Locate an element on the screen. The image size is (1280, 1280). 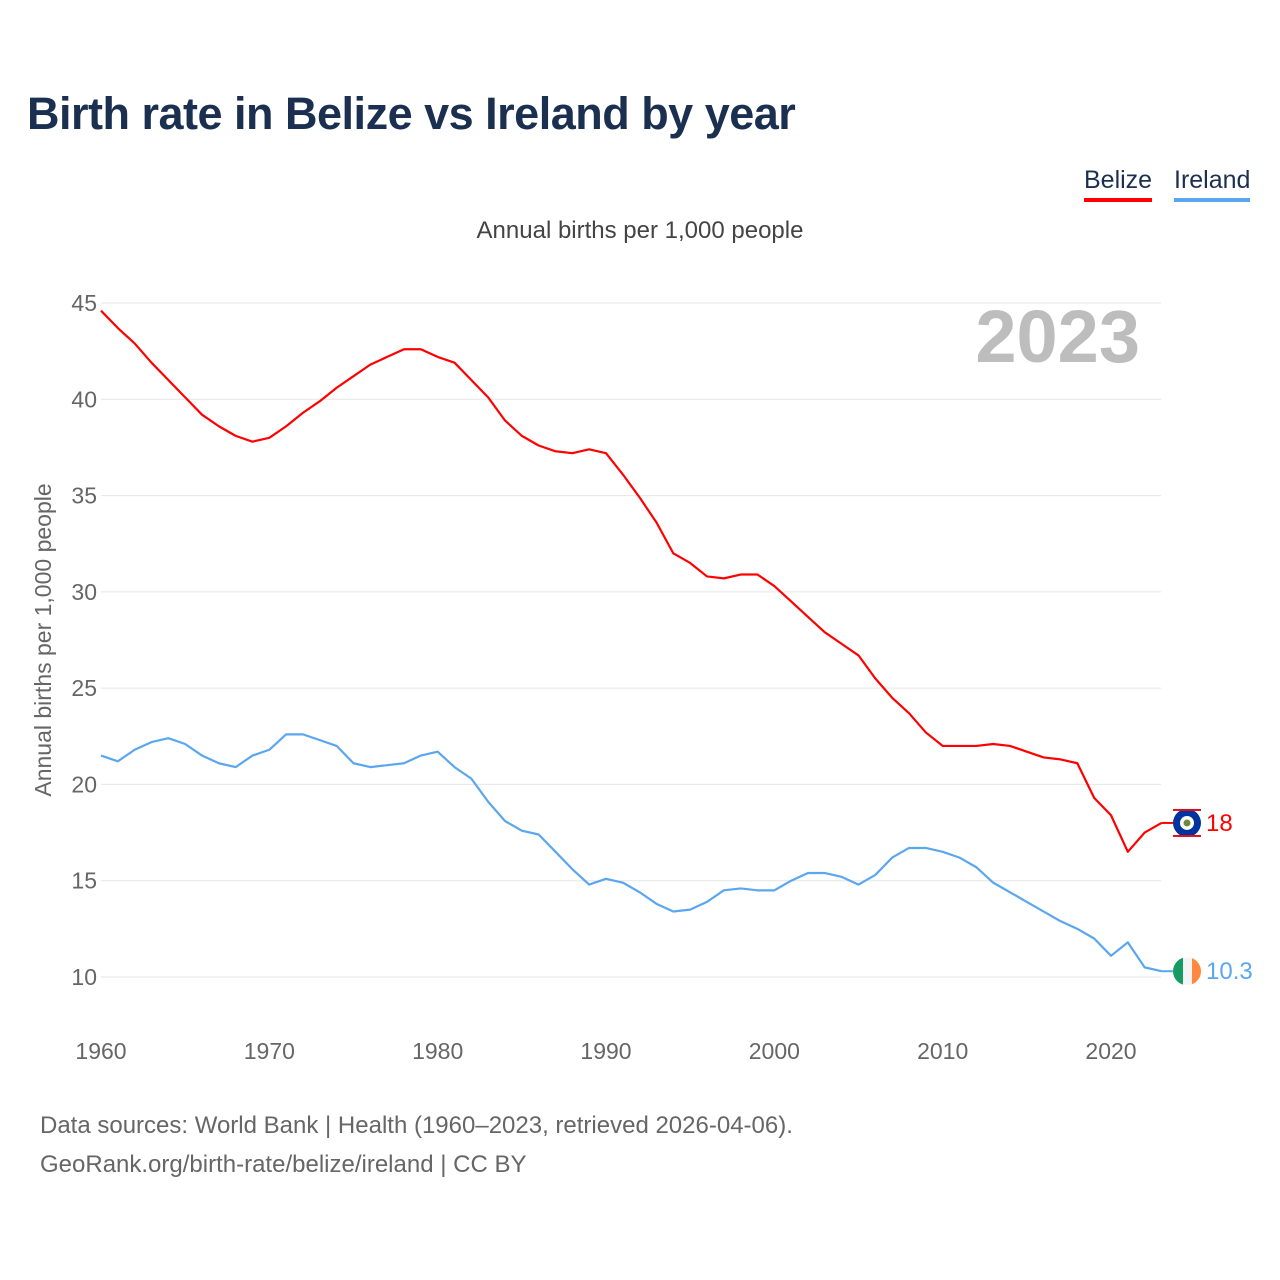
flag-green is located at coordinates (1178, 971).